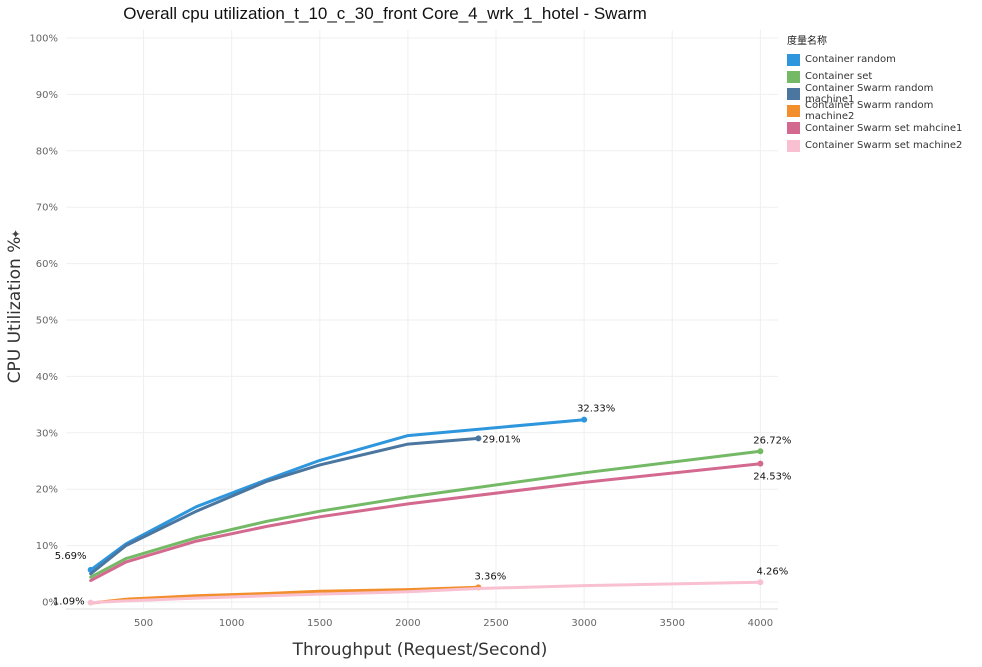 This screenshot has width=982, height=667. What do you see at coordinates (47, 208) in the screenshot?
I see `y-tick-label: 70%` at bounding box center [47, 208].